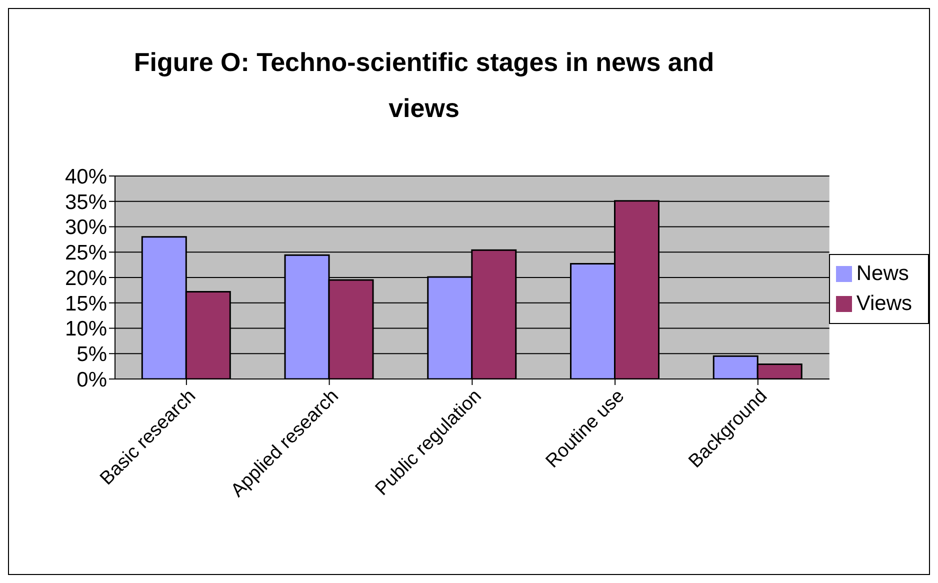 The width and height of the screenshot is (938, 583). What do you see at coordinates (85, 253) in the screenshot?
I see `y-tick-label: 25%` at bounding box center [85, 253].